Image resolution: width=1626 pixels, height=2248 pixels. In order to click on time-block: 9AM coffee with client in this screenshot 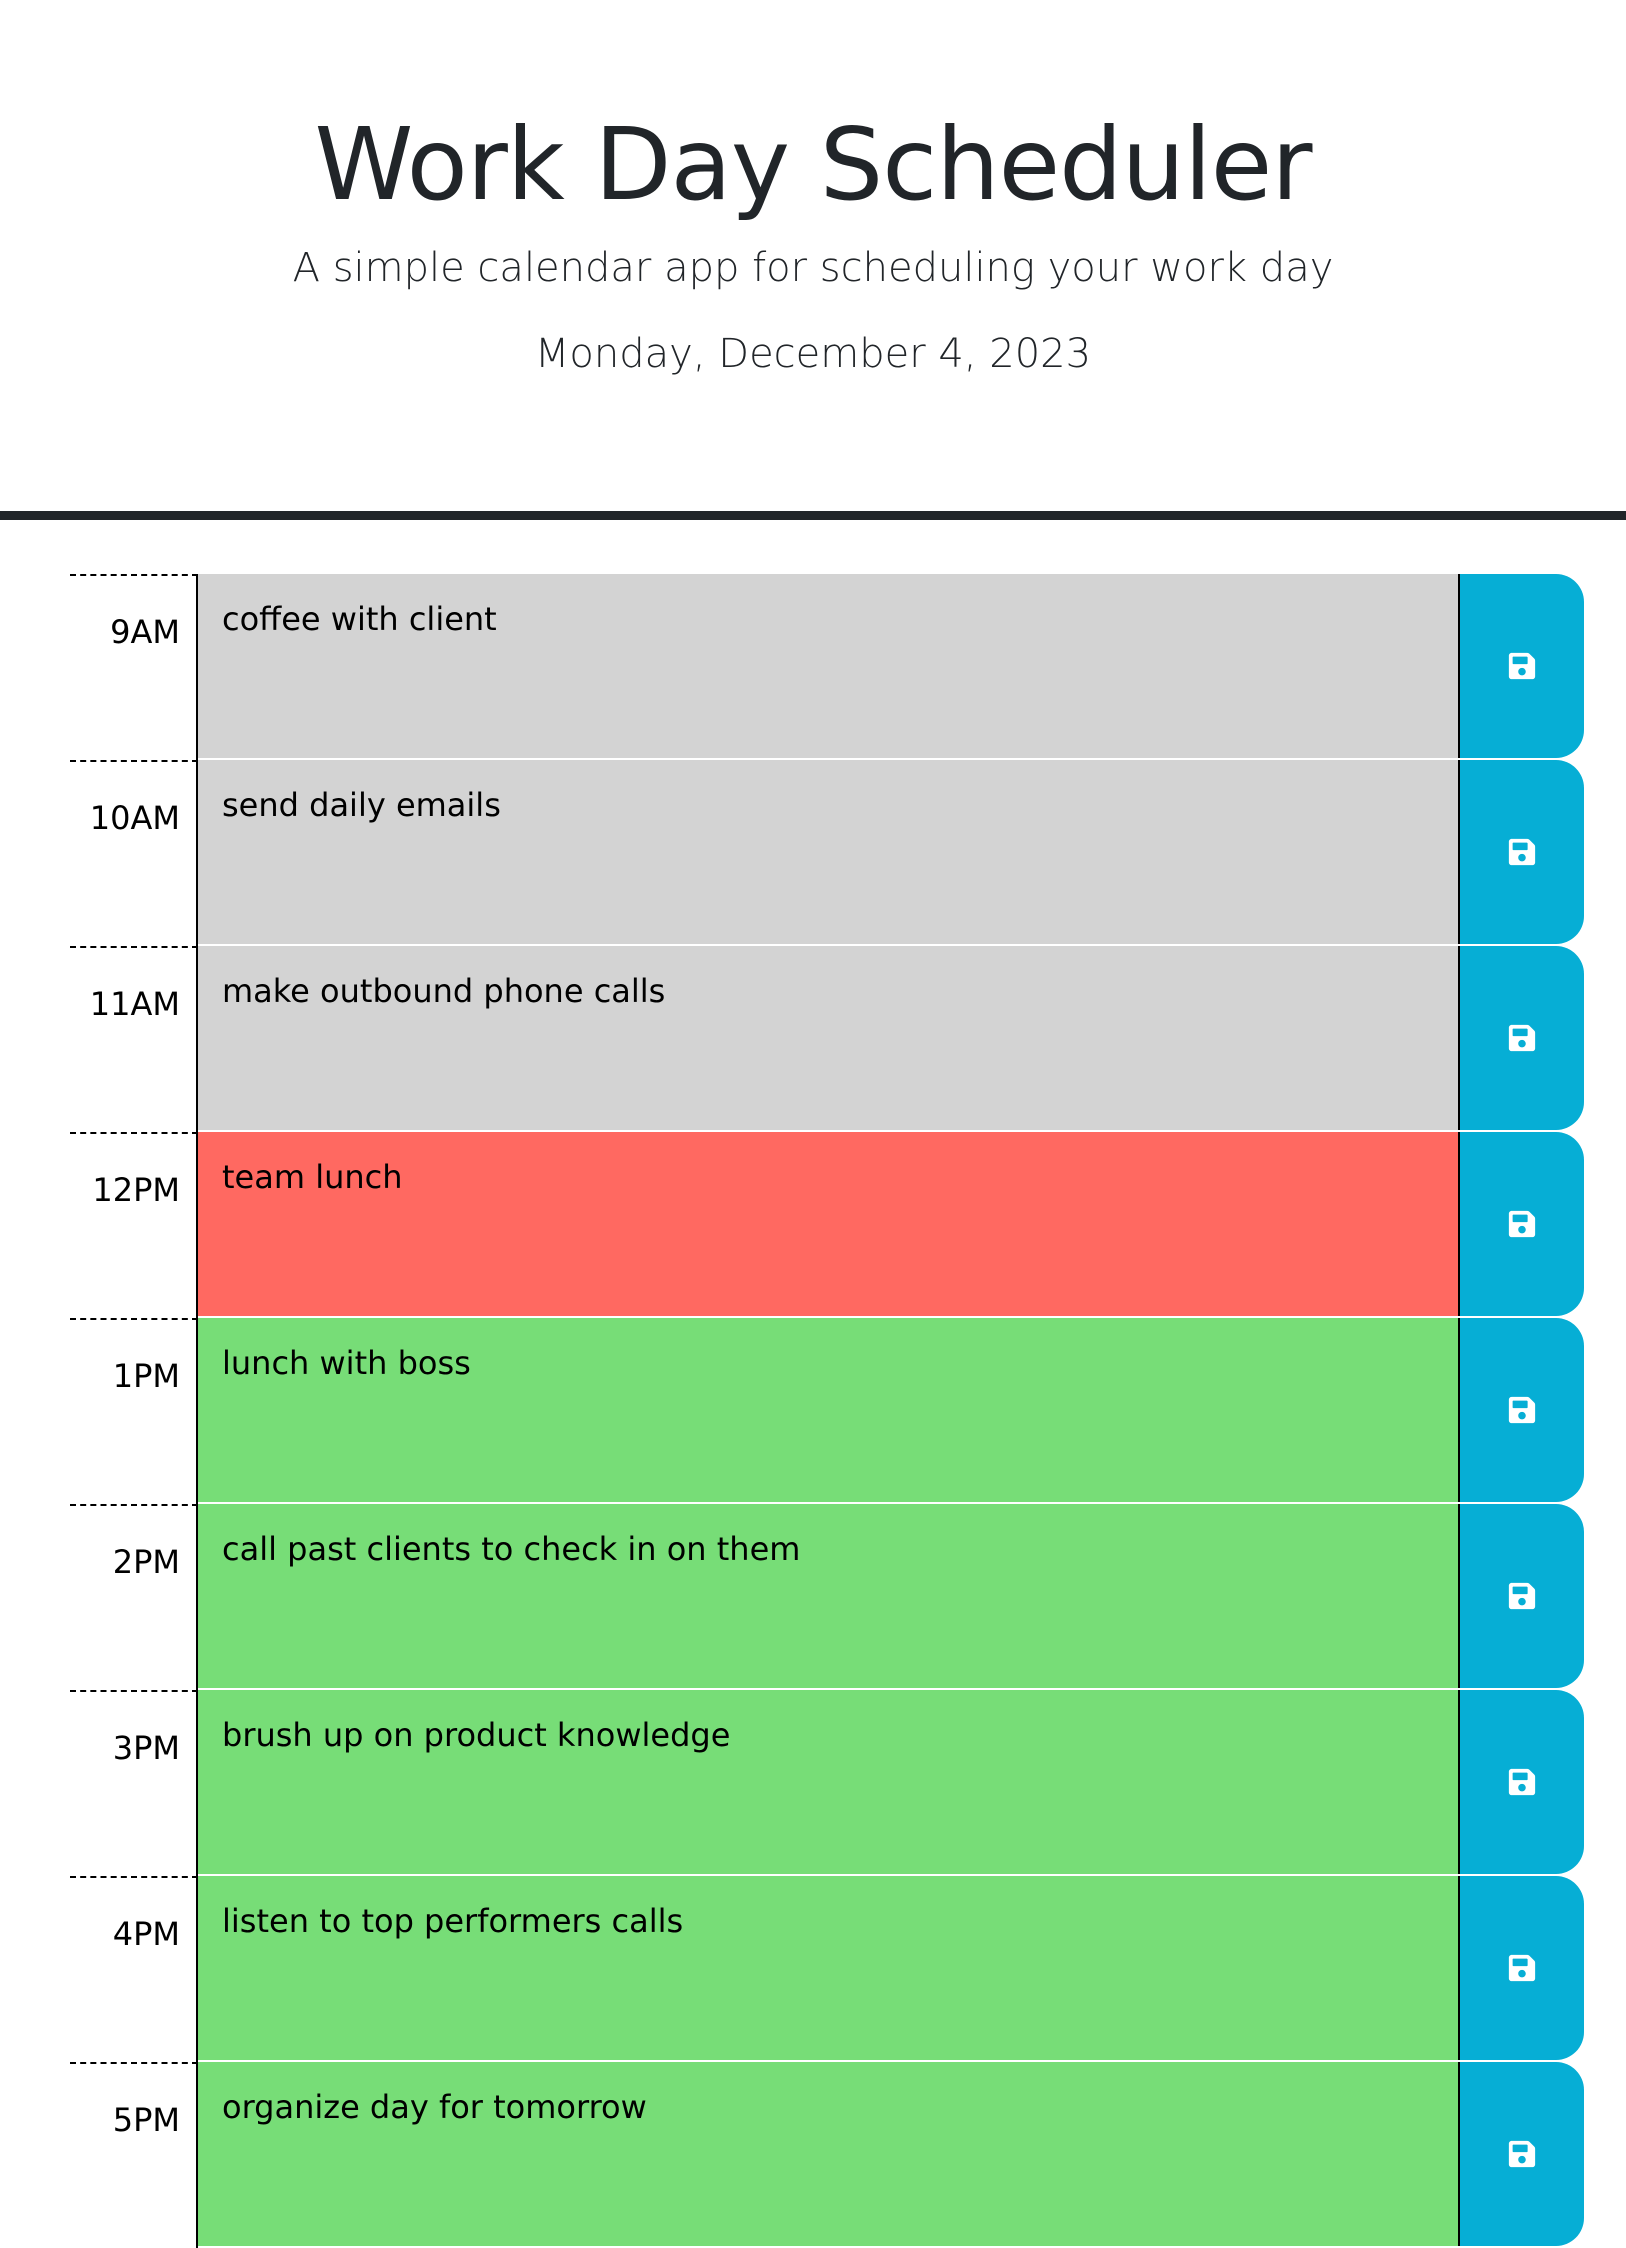, I will do `click(827, 667)`.